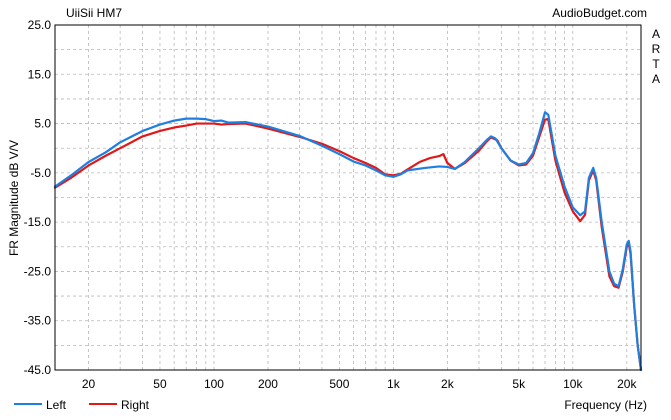  What do you see at coordinates (656, 49) in the screenshot?
I see `side-label-letter: R` at bounding box center [656, 49].